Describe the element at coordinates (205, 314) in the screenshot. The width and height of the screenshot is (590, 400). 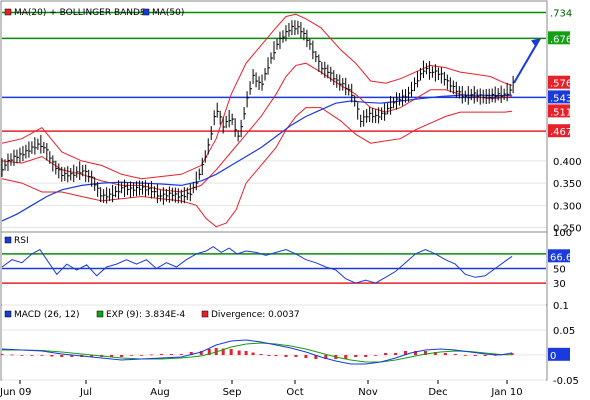
I see `legend-swatch-divergence` at that location.